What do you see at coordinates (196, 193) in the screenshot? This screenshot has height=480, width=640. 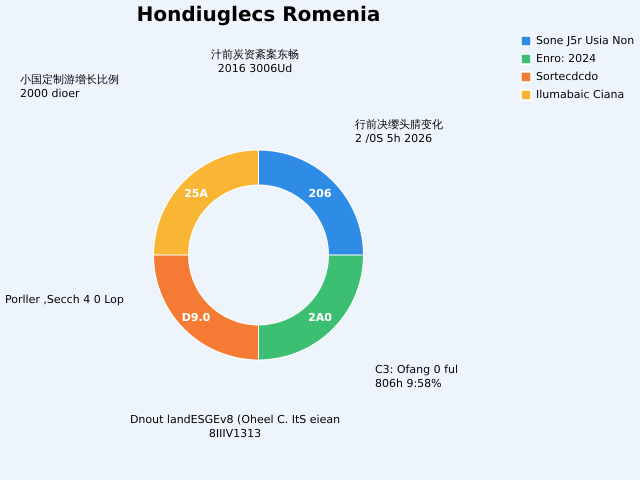 I see `text: 25A` at bounding box center [196, 193].